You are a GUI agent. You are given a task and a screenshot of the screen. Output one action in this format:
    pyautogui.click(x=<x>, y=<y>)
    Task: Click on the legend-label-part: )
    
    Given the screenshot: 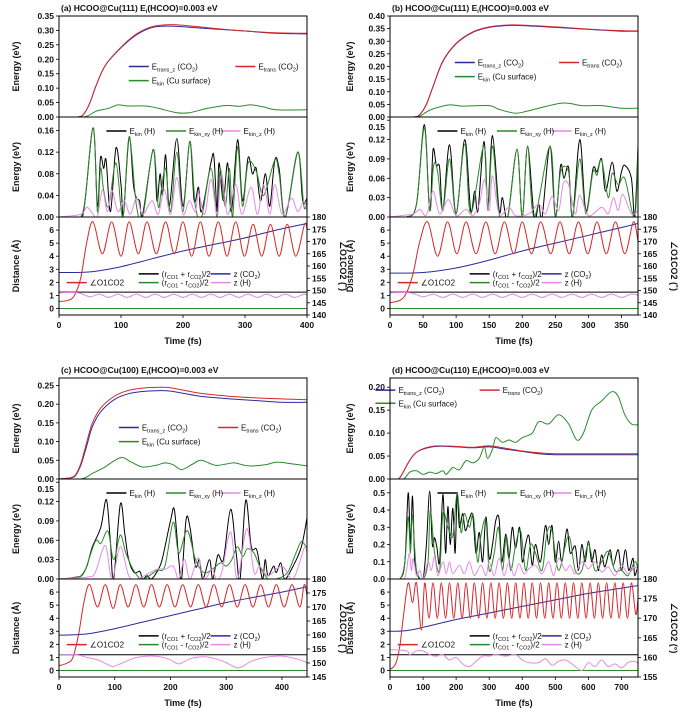 What is the action you would take?
    pyautogui.click(x=590, y=274)
    